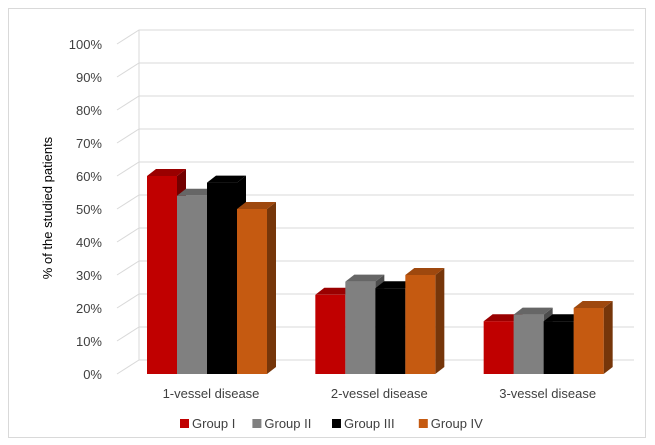 This screenshot has height=445, width=655. I want to click on y-tick-label: 100%, so click(86, 44).